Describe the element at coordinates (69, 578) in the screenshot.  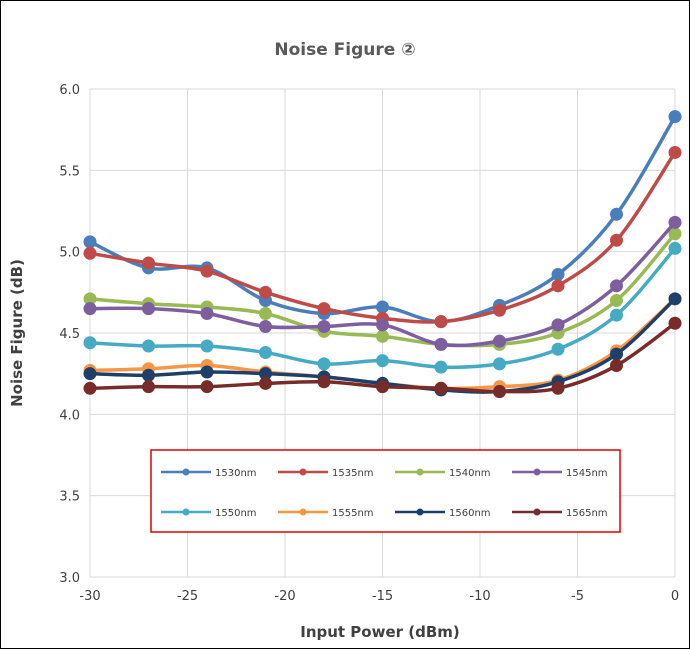
I see `y-tick-label: 3.0` at that location.